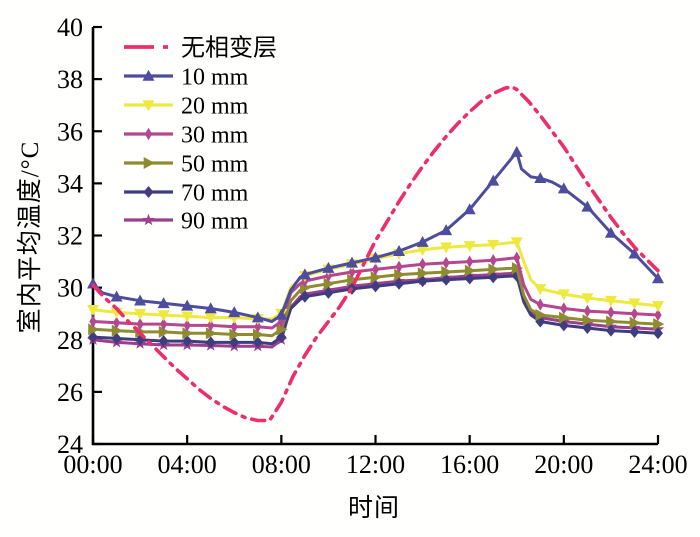 This screenshot has height=537, width=700. I want to click on y-tick-label: 28, so click(70, 340).